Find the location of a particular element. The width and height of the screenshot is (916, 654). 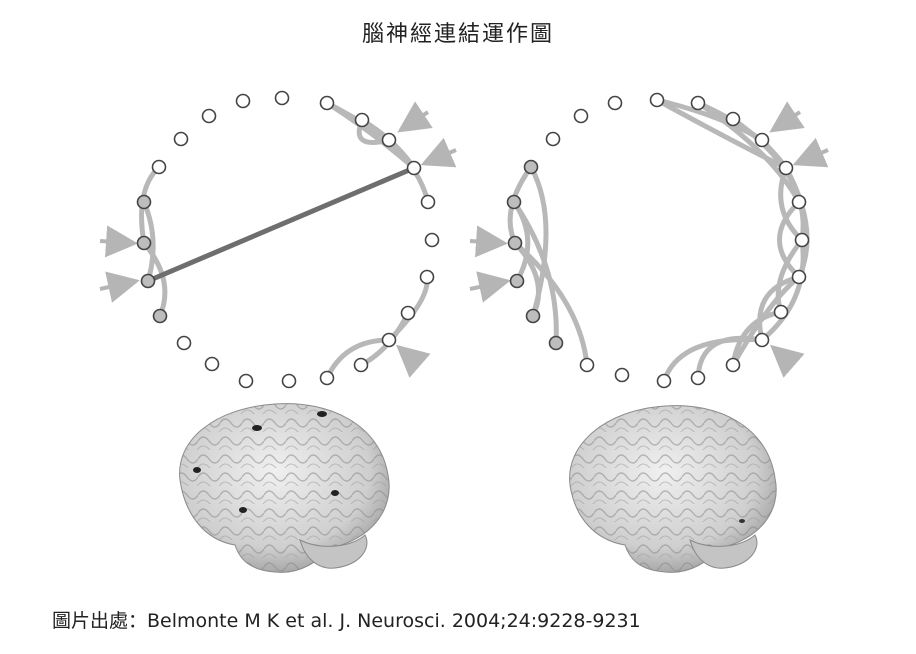

right-local-arcs is located at coordinates (658, 240).